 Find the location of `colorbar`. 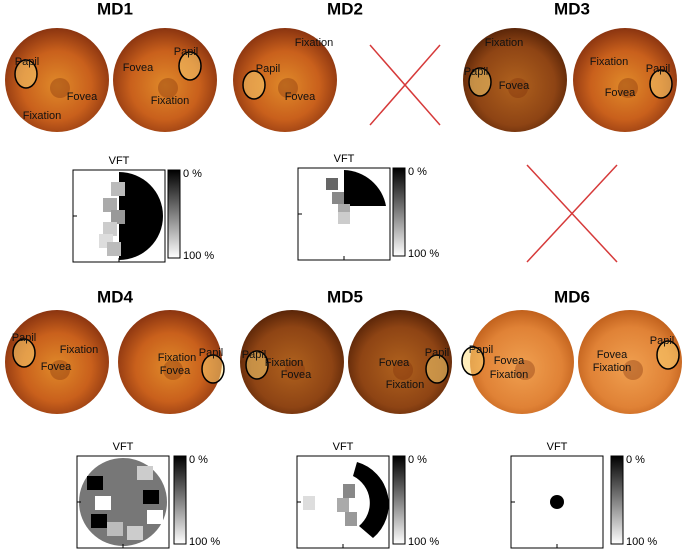

colorbar is located at coordinates (174, 214).